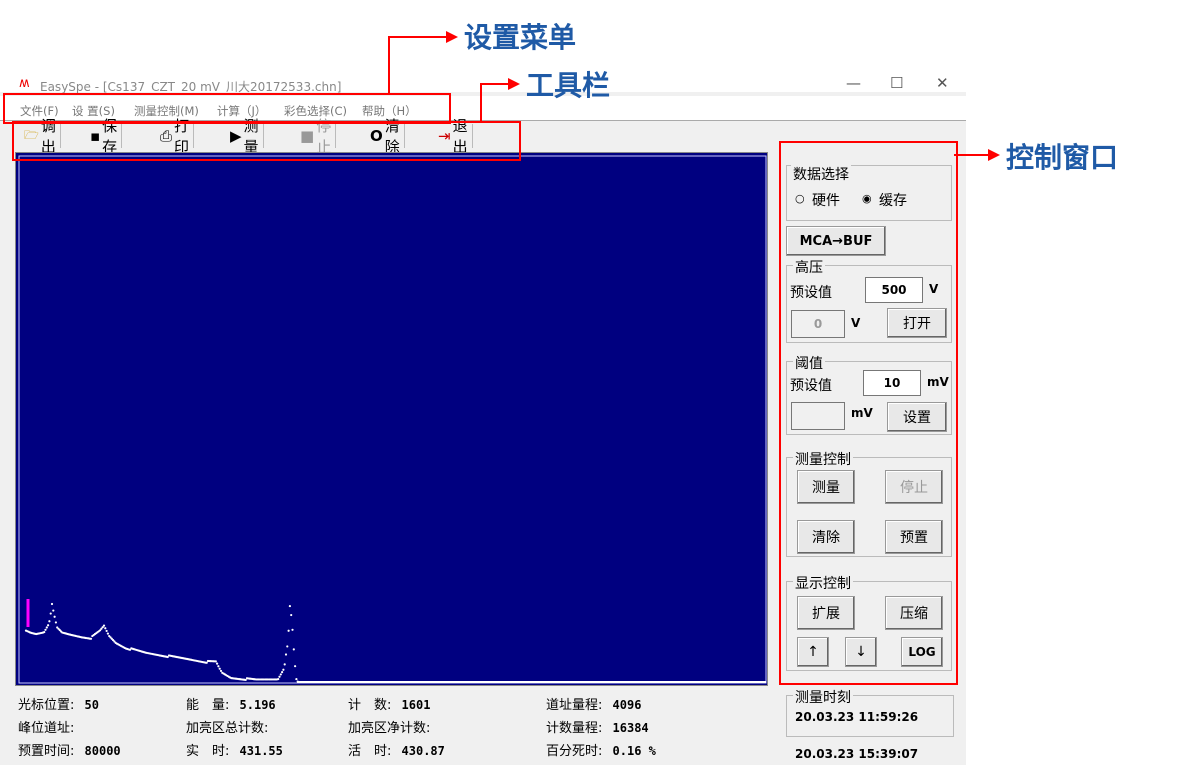 The image size is (1178, 765). I want to click on status-label: 计数量程:, so click(574, 728).